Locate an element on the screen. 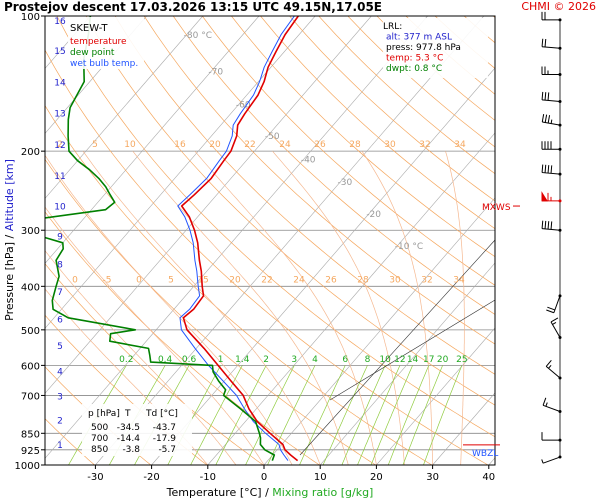 The image size is (600, 500). isotherm-line is located at coordinates (491, 461).